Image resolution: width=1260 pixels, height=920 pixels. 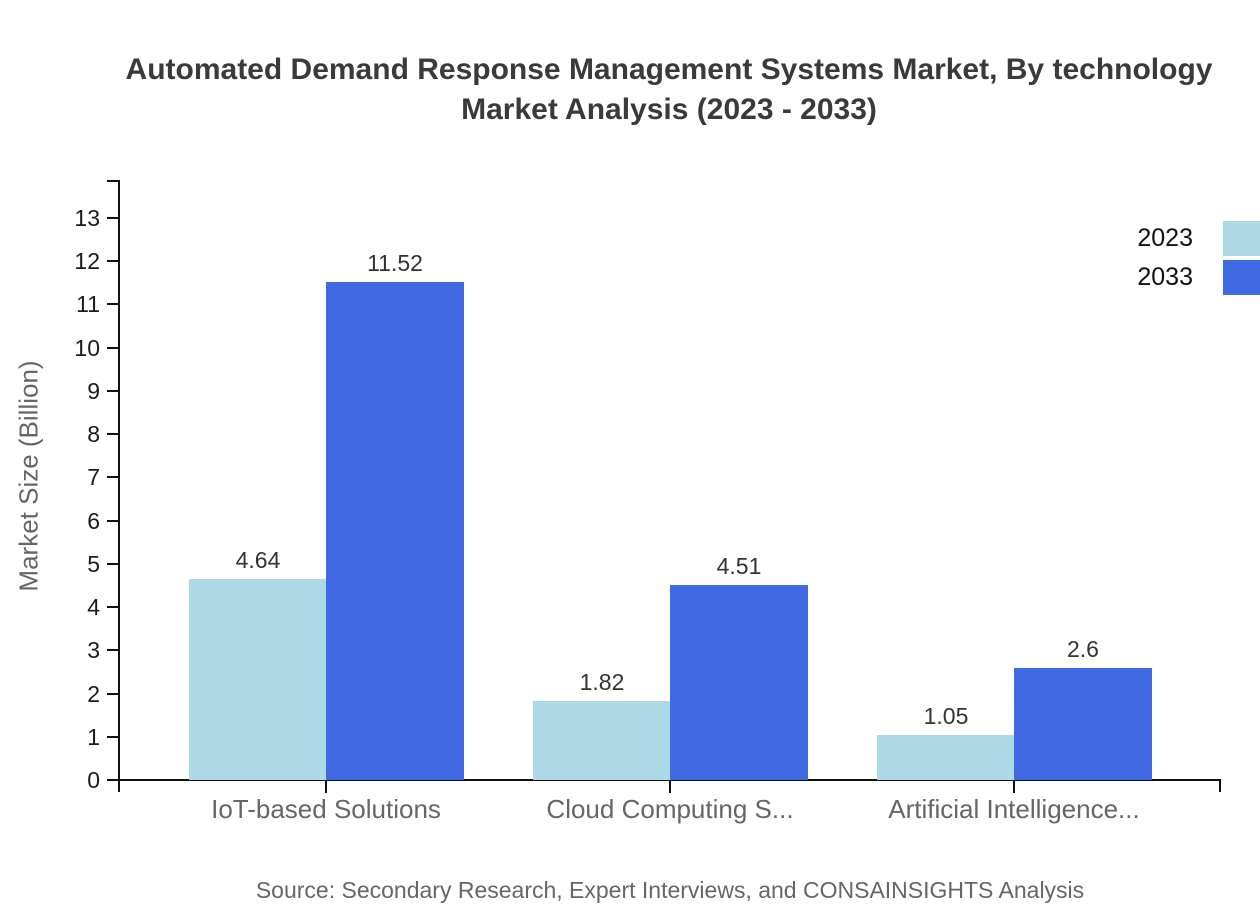 I want to click on bar-value-label: 11.52, so click(x=395, y=263).